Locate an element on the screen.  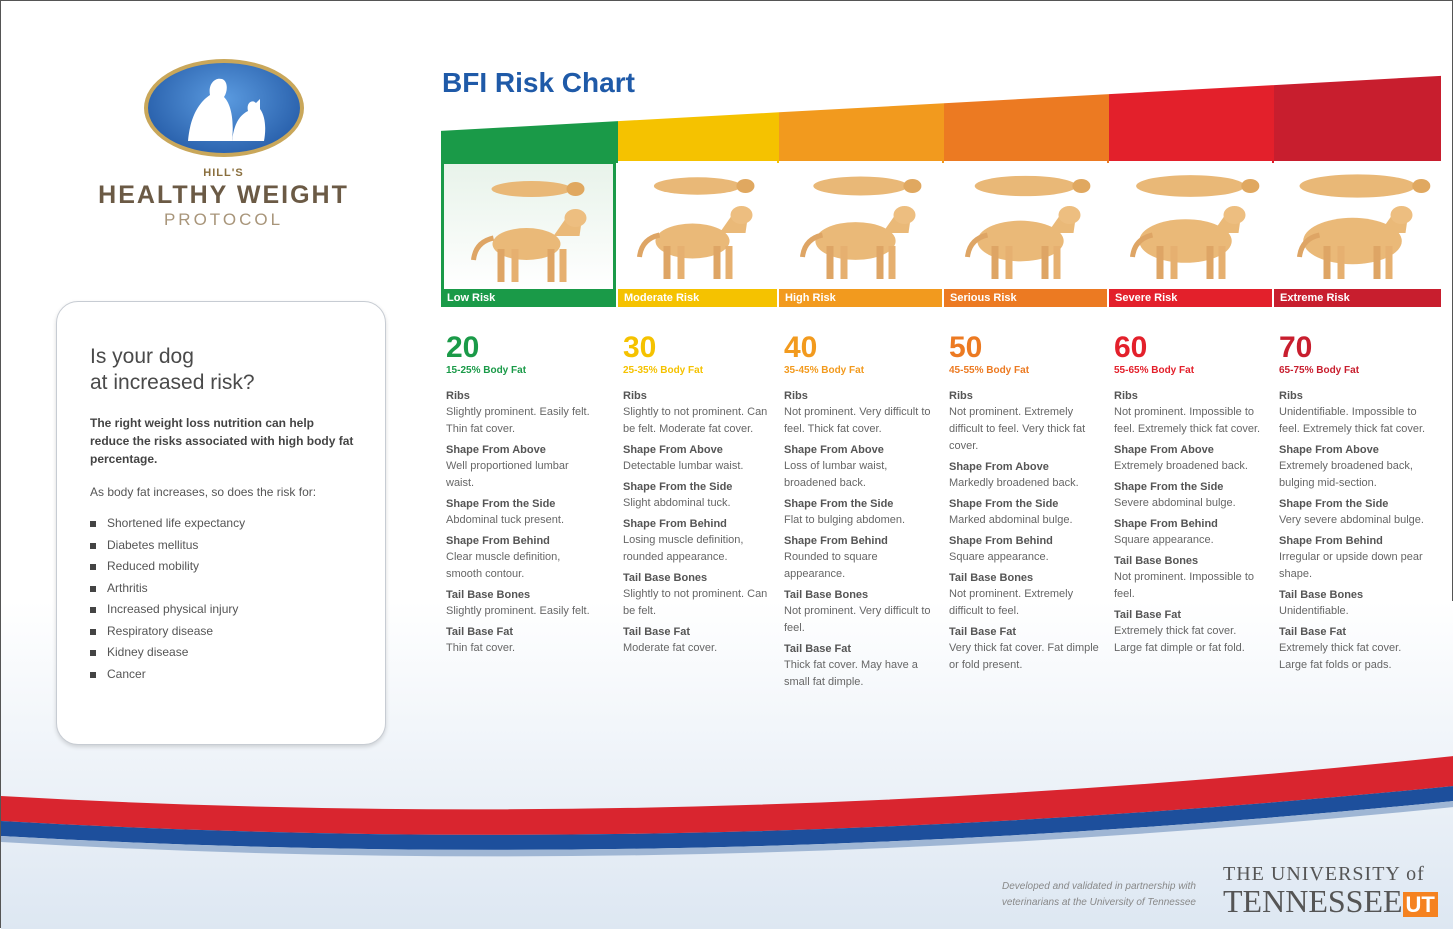
criterion-text: Marked abdominal bulge. is located at coordinates (1011, 520).